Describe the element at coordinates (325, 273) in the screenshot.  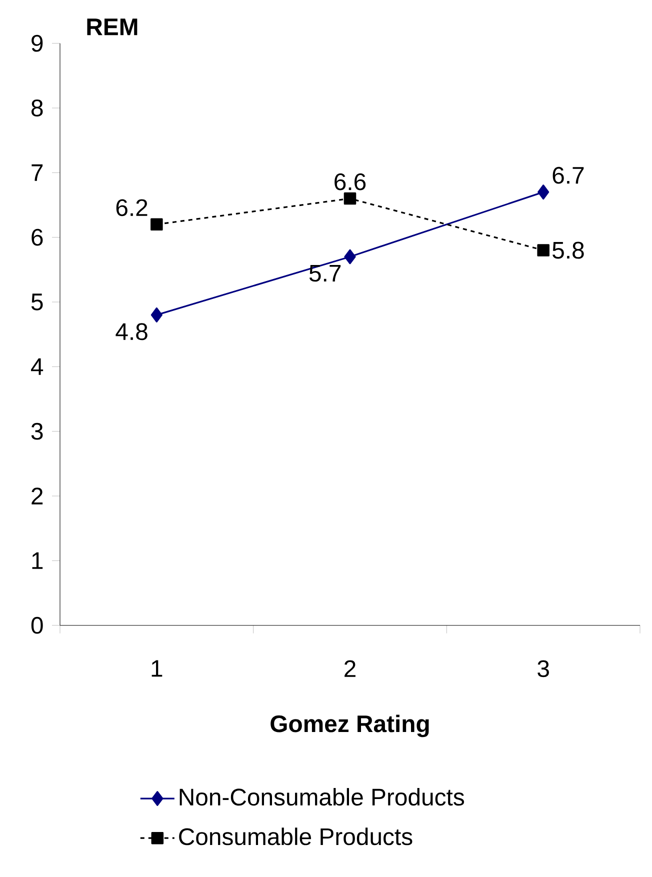
I see `data-label: 5.7` at that location.